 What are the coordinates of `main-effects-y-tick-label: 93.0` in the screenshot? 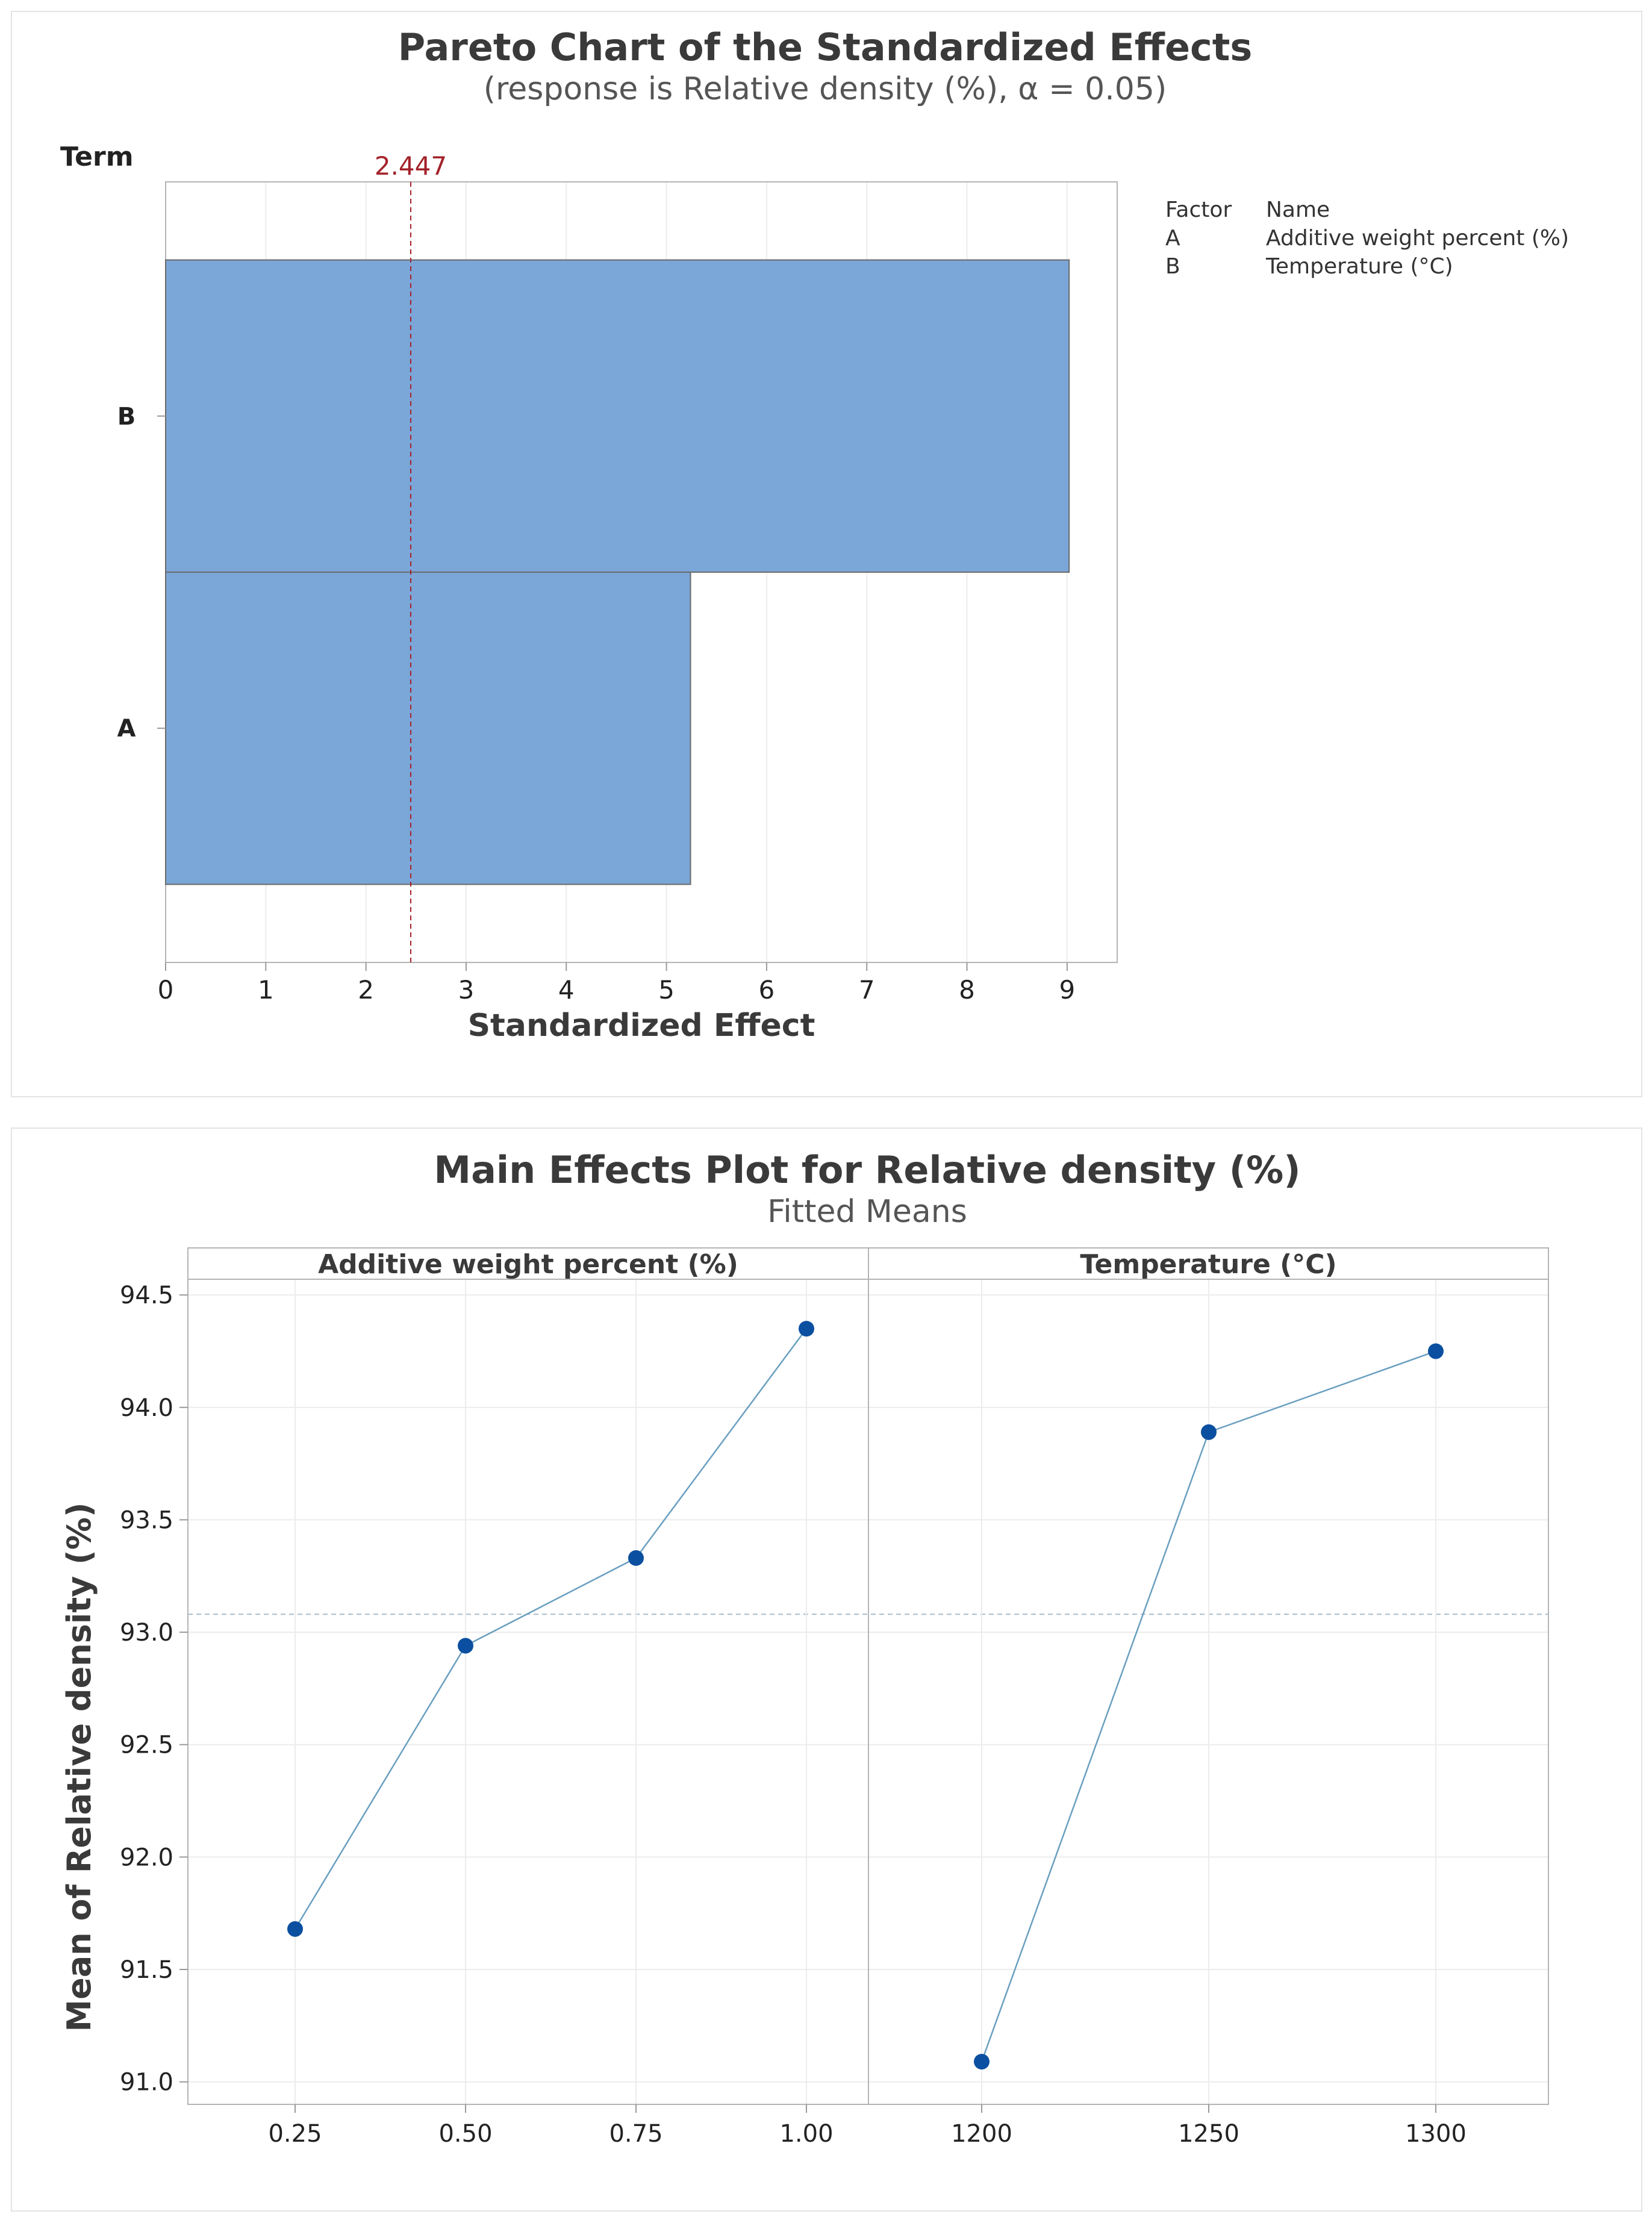 It's located at (146, 1633).